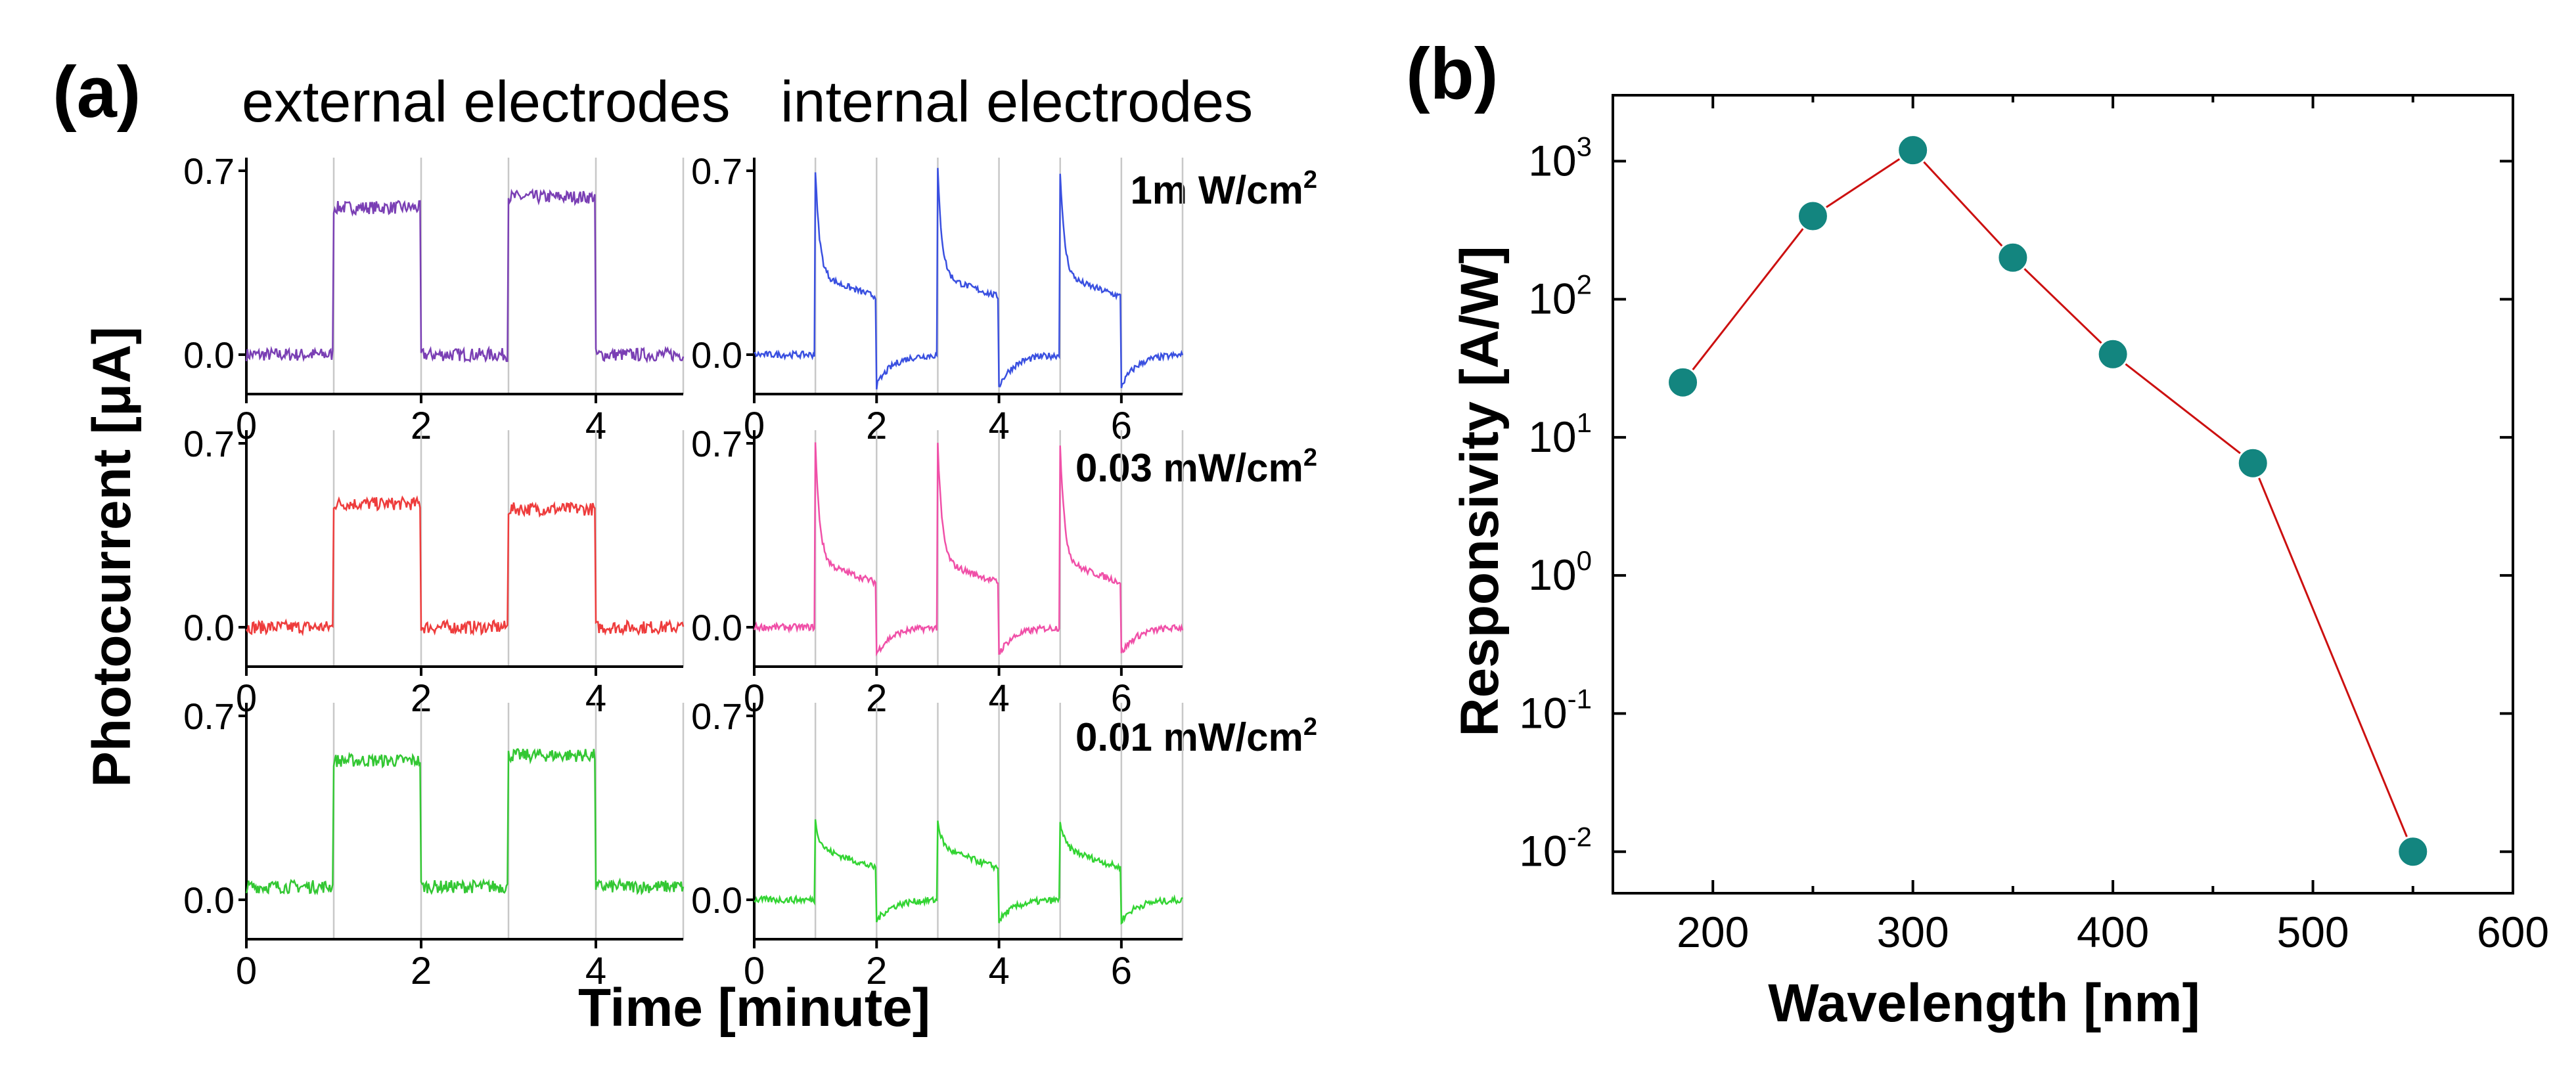 The width and height of the screenshot is (2576, 1085). I want to click on column-title-internal: internal electrodes, so click(1016, 101).